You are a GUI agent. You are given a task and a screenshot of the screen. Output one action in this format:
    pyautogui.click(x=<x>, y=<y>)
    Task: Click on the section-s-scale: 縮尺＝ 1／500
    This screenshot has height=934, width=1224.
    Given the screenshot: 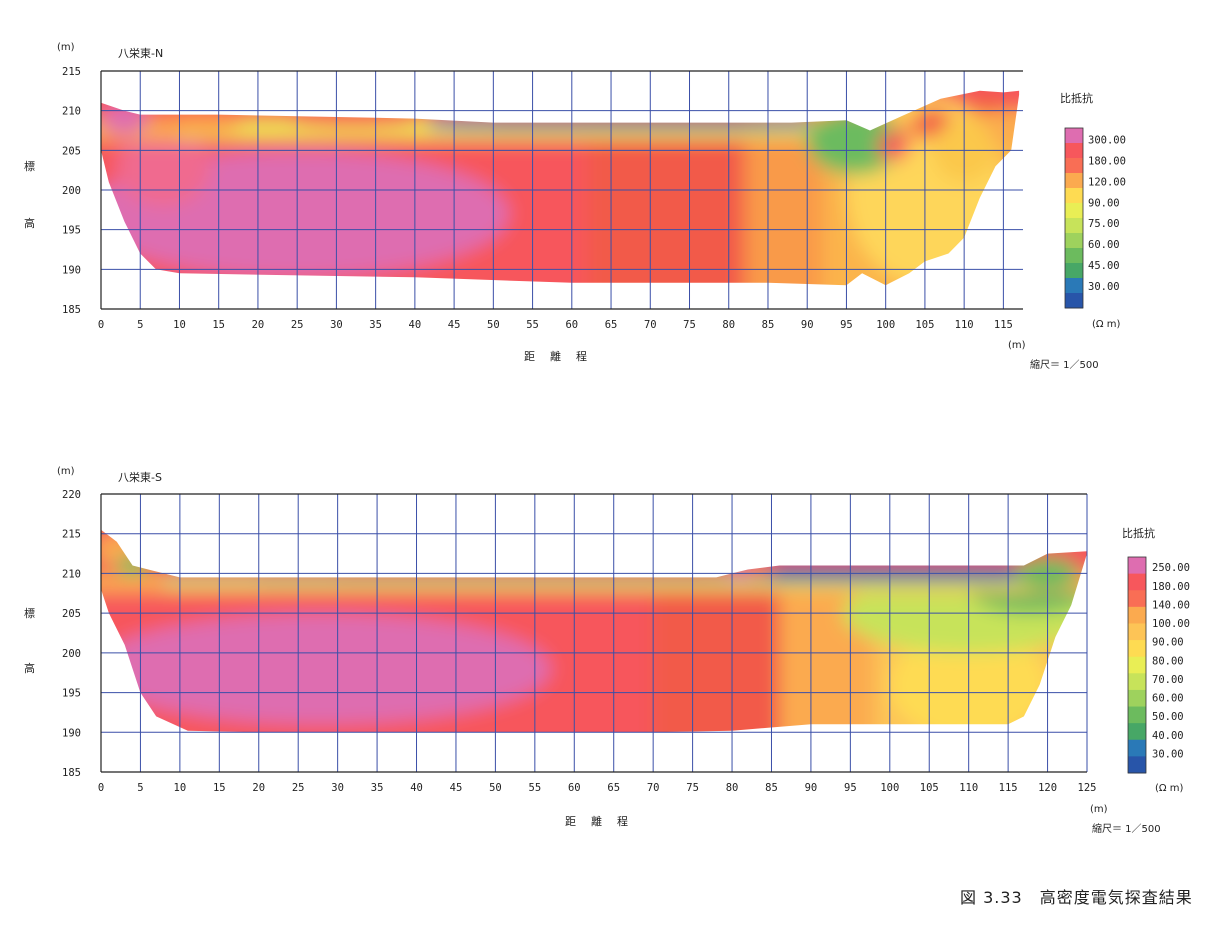 What is the action you would take?
    pyautogui.click(x=1126, y=828)
    